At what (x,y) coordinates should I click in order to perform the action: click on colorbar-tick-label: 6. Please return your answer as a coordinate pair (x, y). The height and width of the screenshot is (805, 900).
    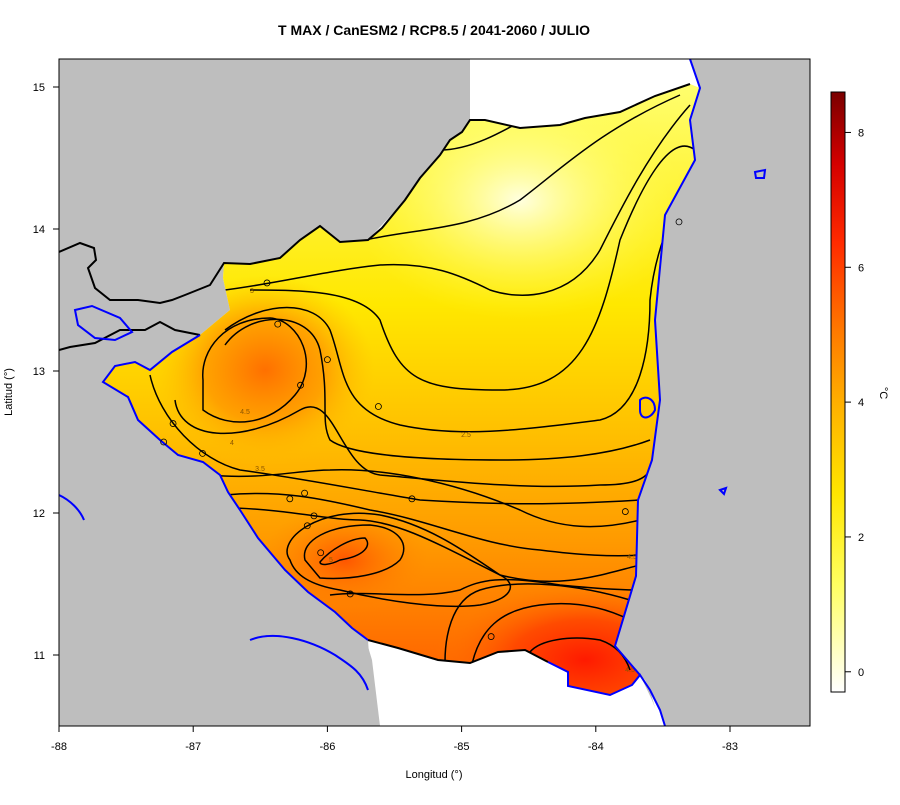
    Looking at the image, I should click on (861, 268).